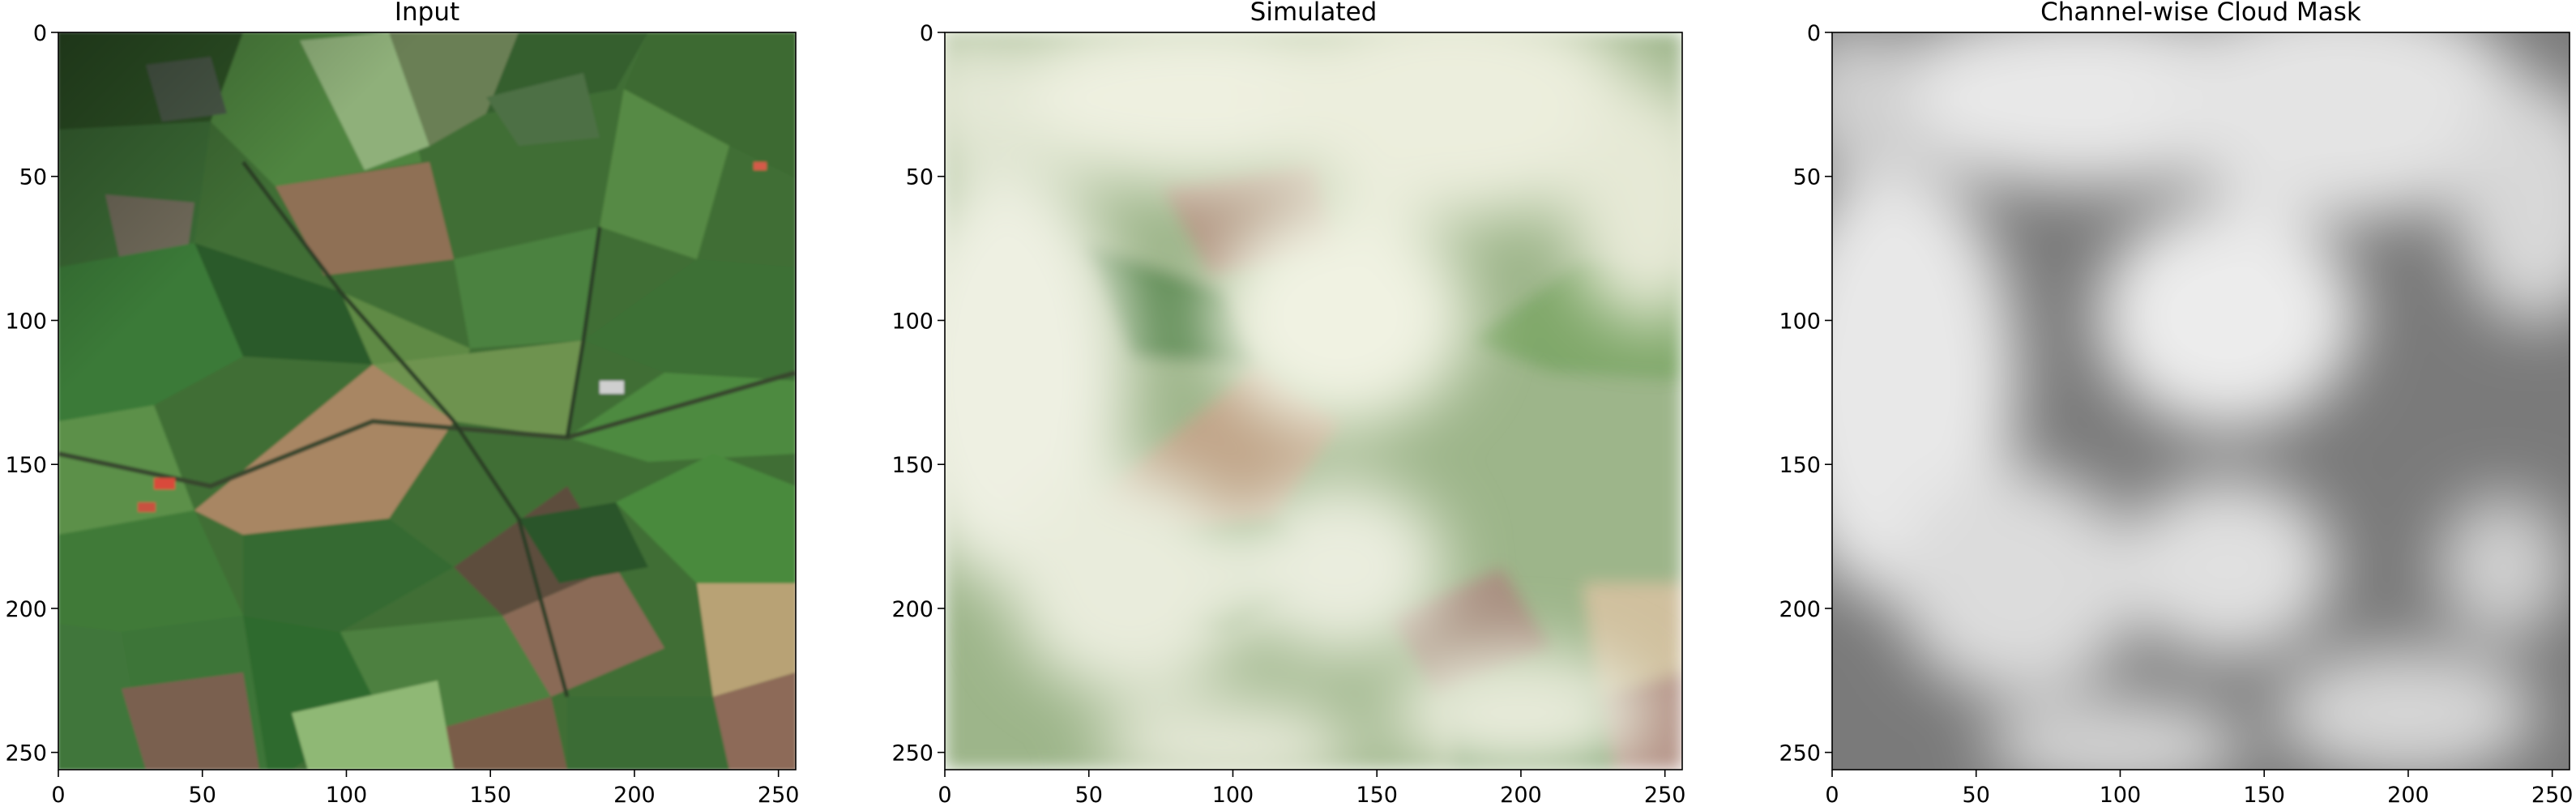 The image size is (2576, 811). Describe the element at coordinates (427, 13) in the screenshot. I see `panel-title: Input` at that location.